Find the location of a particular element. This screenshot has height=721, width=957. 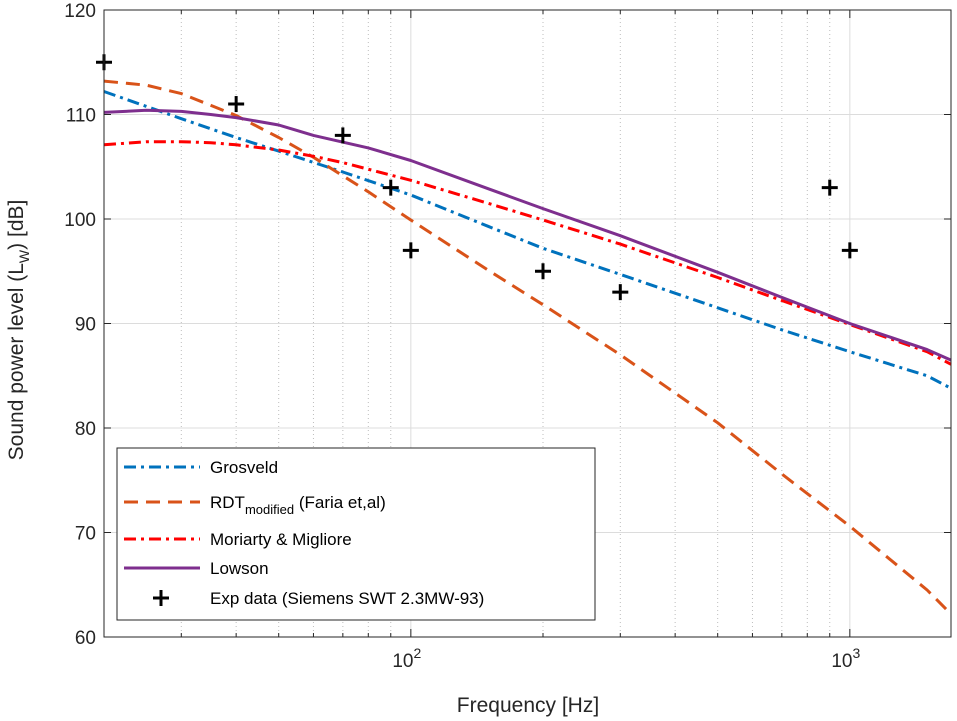

y-axis-label: Sound power level (LW) [dB] is located at coordinates (18, 330).